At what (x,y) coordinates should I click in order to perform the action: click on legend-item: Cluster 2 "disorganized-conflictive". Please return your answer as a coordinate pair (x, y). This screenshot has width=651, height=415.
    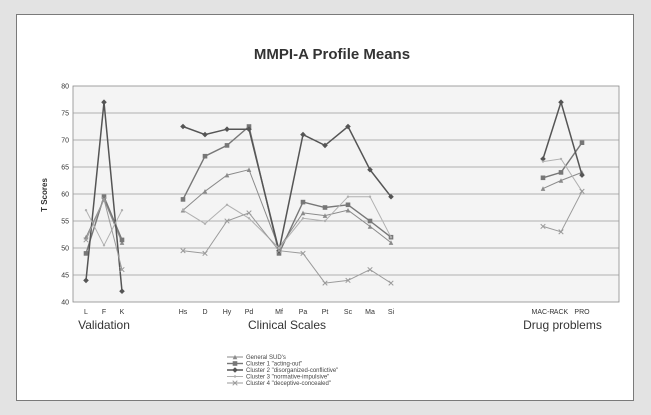
    Looking at the image, I should click on (282, 370).